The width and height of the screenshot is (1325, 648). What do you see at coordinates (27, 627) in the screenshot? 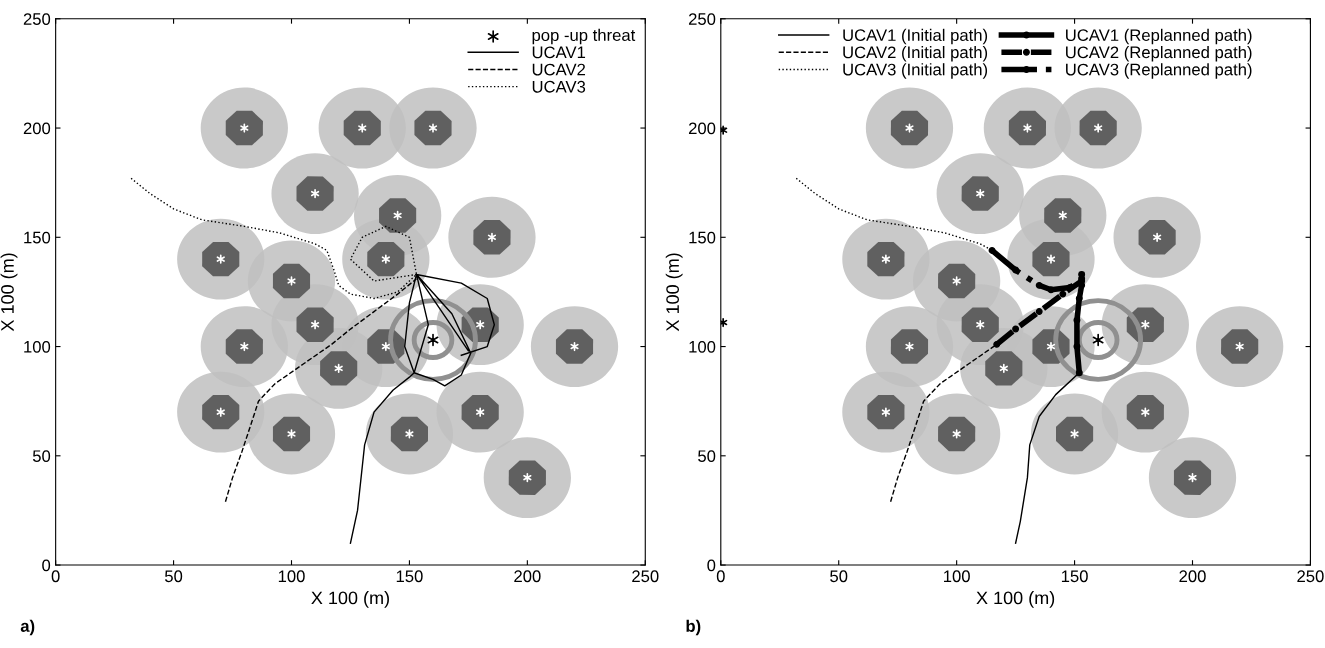
I see `text: a)` at bounding box center [27, 627].